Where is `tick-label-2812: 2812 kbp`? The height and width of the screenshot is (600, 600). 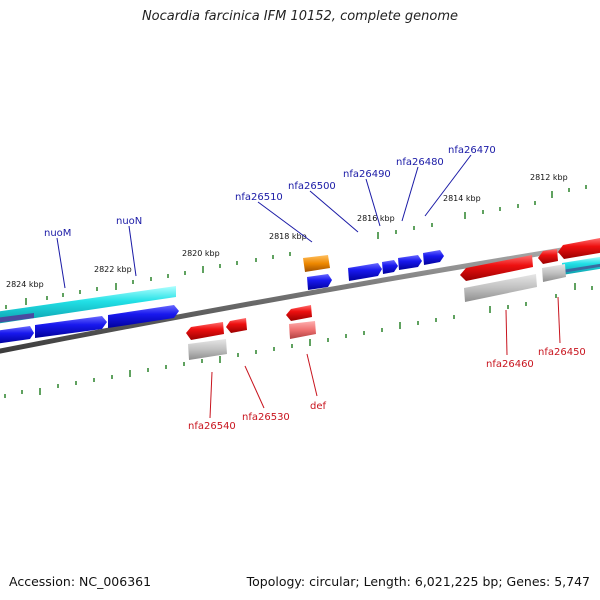
tick-label-2812: 2812 kbp is located at coordinates (549, 177).